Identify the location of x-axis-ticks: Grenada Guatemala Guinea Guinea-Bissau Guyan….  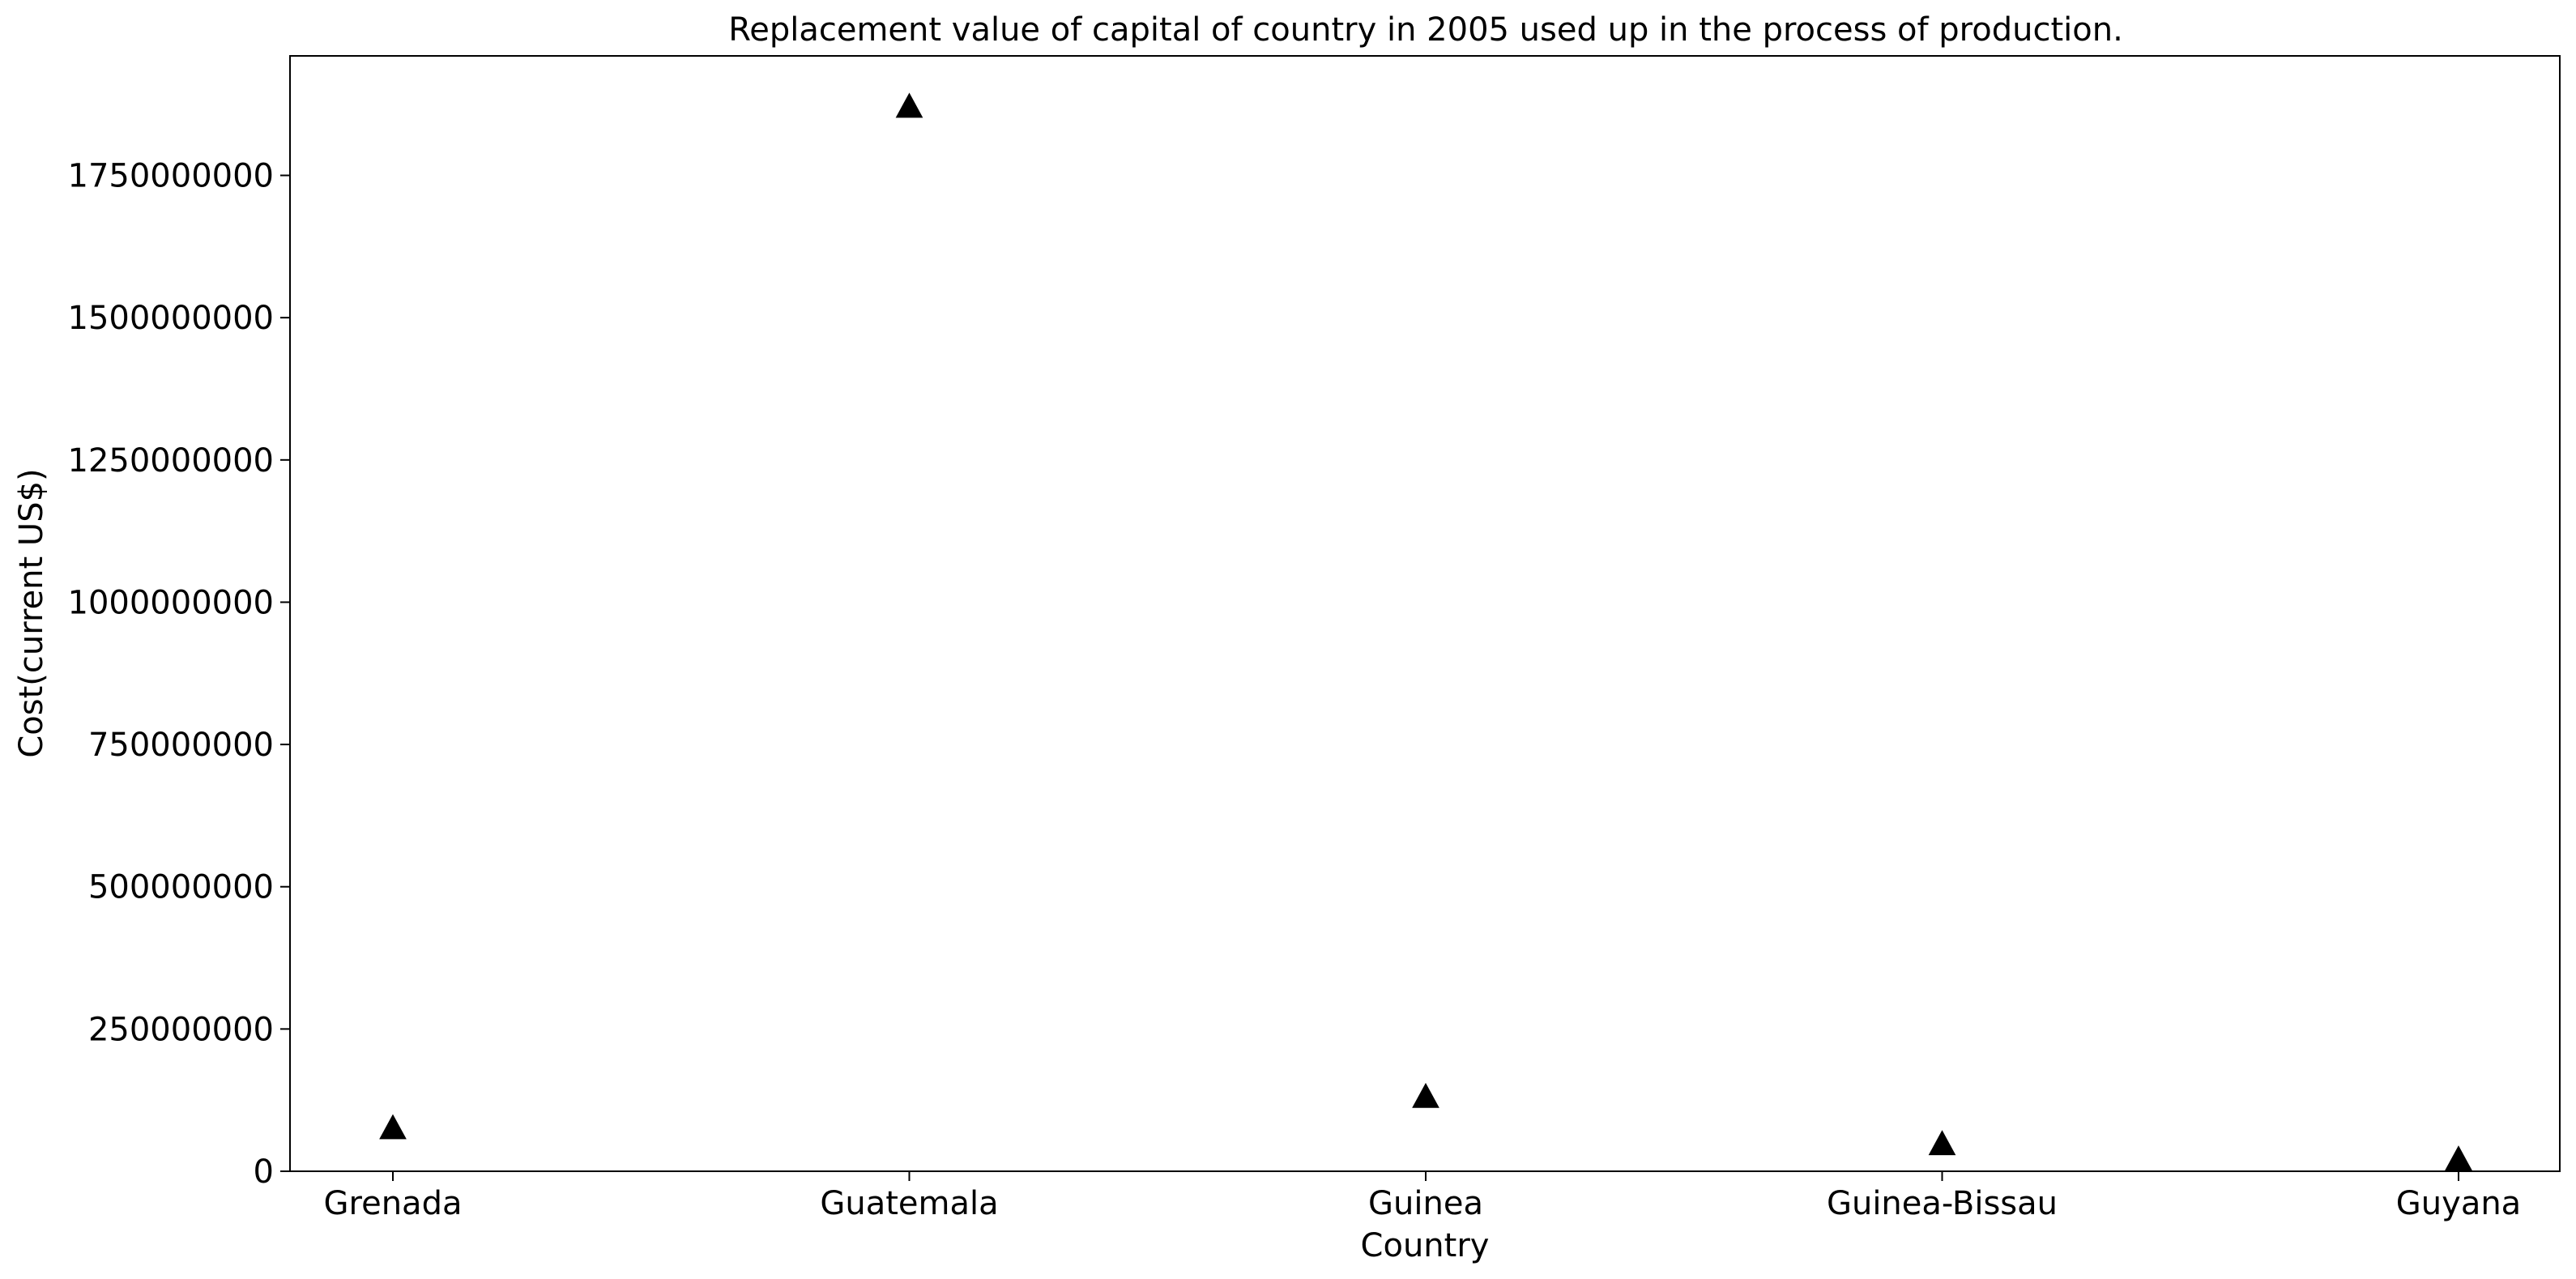
(1423, 1196).